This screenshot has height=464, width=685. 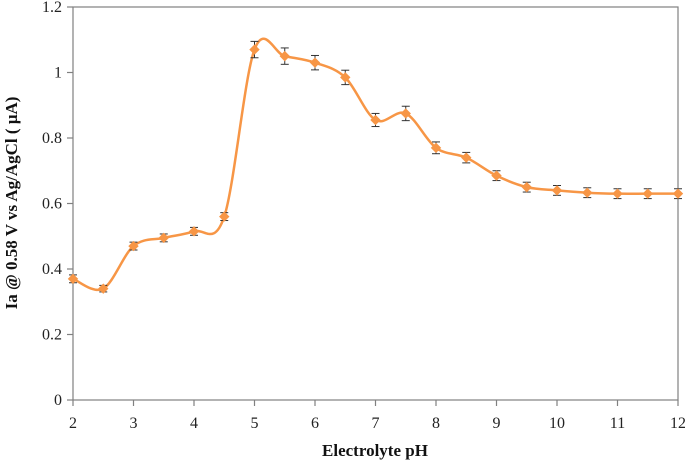 What do you see at coordinates (677, 423) in the screenshot?
I see `x-tick-label: 12` at bounding box center [677, 423].